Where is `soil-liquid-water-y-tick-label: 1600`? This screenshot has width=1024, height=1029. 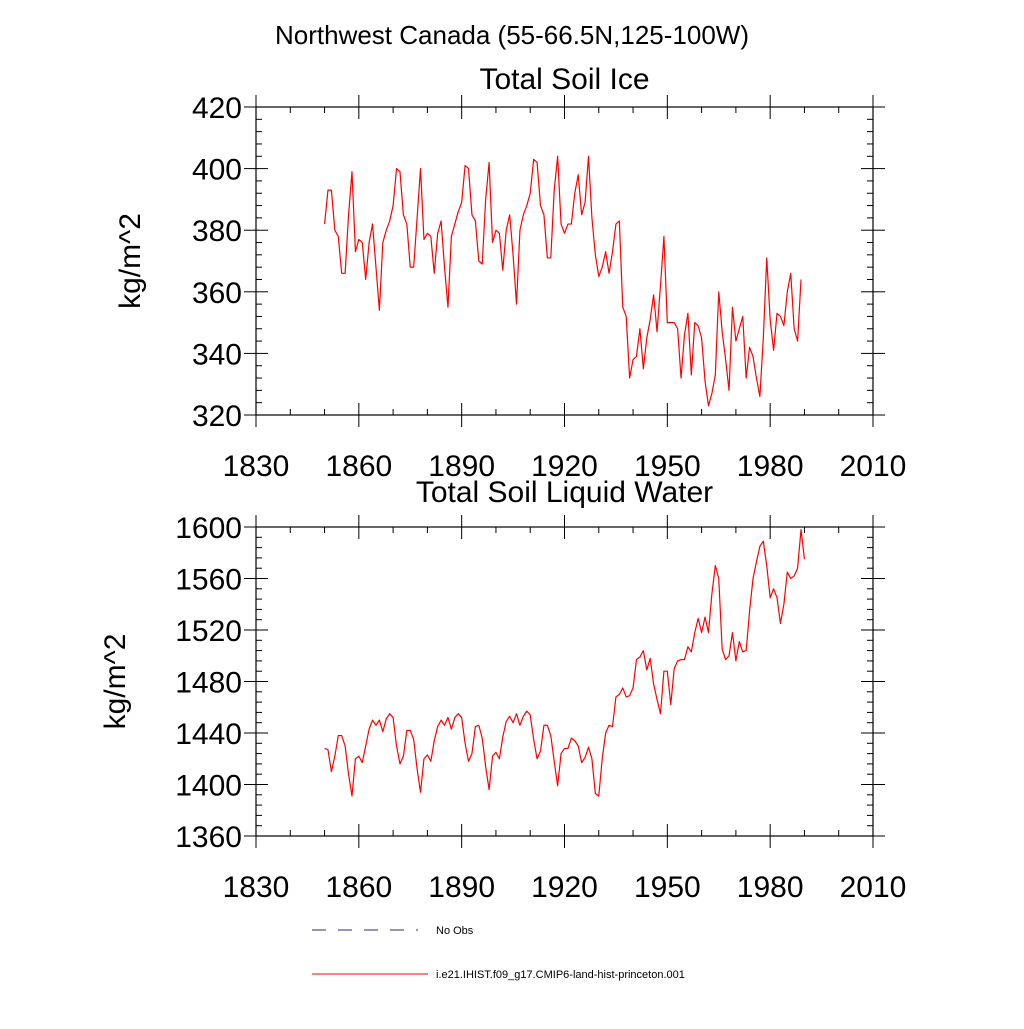
soil-liquid-water-y-tick-label: 1600 is located at coordinates (208, 528).